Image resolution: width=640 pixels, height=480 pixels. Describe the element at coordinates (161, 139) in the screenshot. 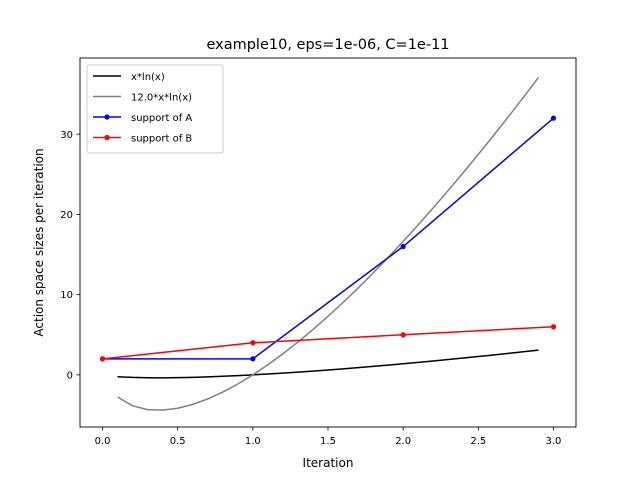

I see `legend-label-3: support of B` at that location.